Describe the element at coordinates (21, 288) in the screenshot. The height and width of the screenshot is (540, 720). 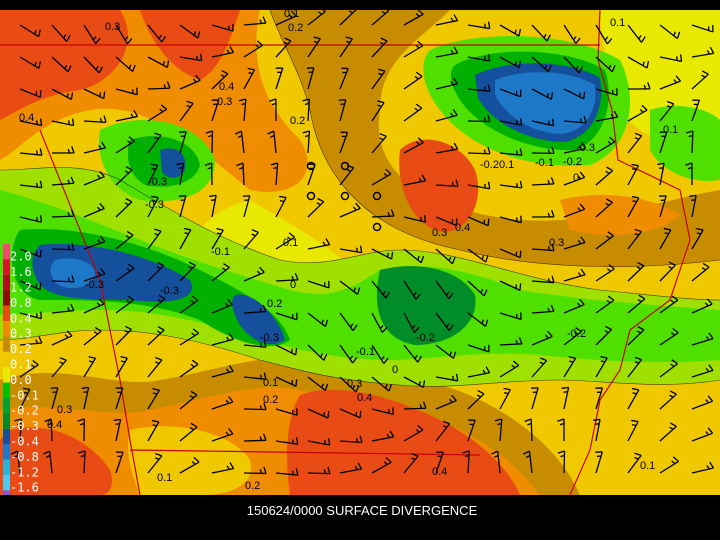
I see `legend-label: 1.2` at that location.